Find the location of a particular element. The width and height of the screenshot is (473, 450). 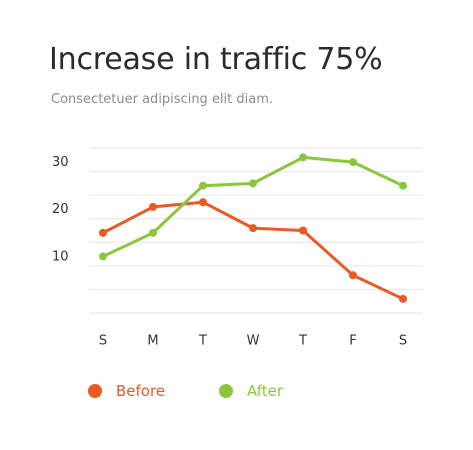

legend-dot-before is located at coordinates (95, 391).